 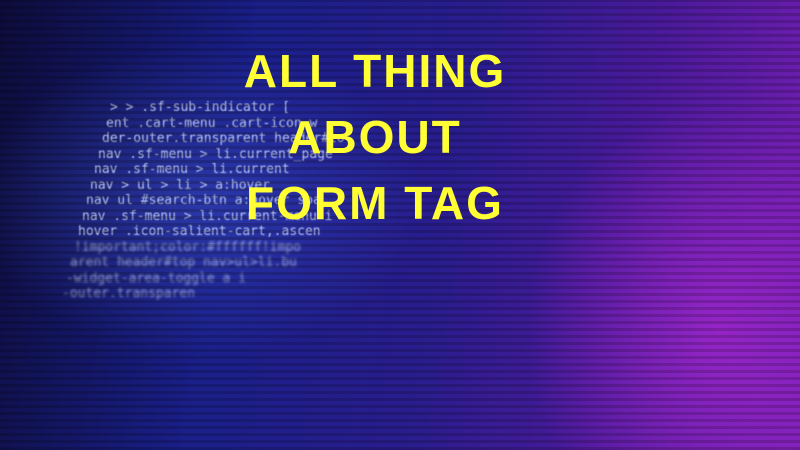 What do you see at coordinates (187, 247) in the screenshot?
I see `code-line: !important;color:#ffffff!impo` at bounding box center [187, 247].